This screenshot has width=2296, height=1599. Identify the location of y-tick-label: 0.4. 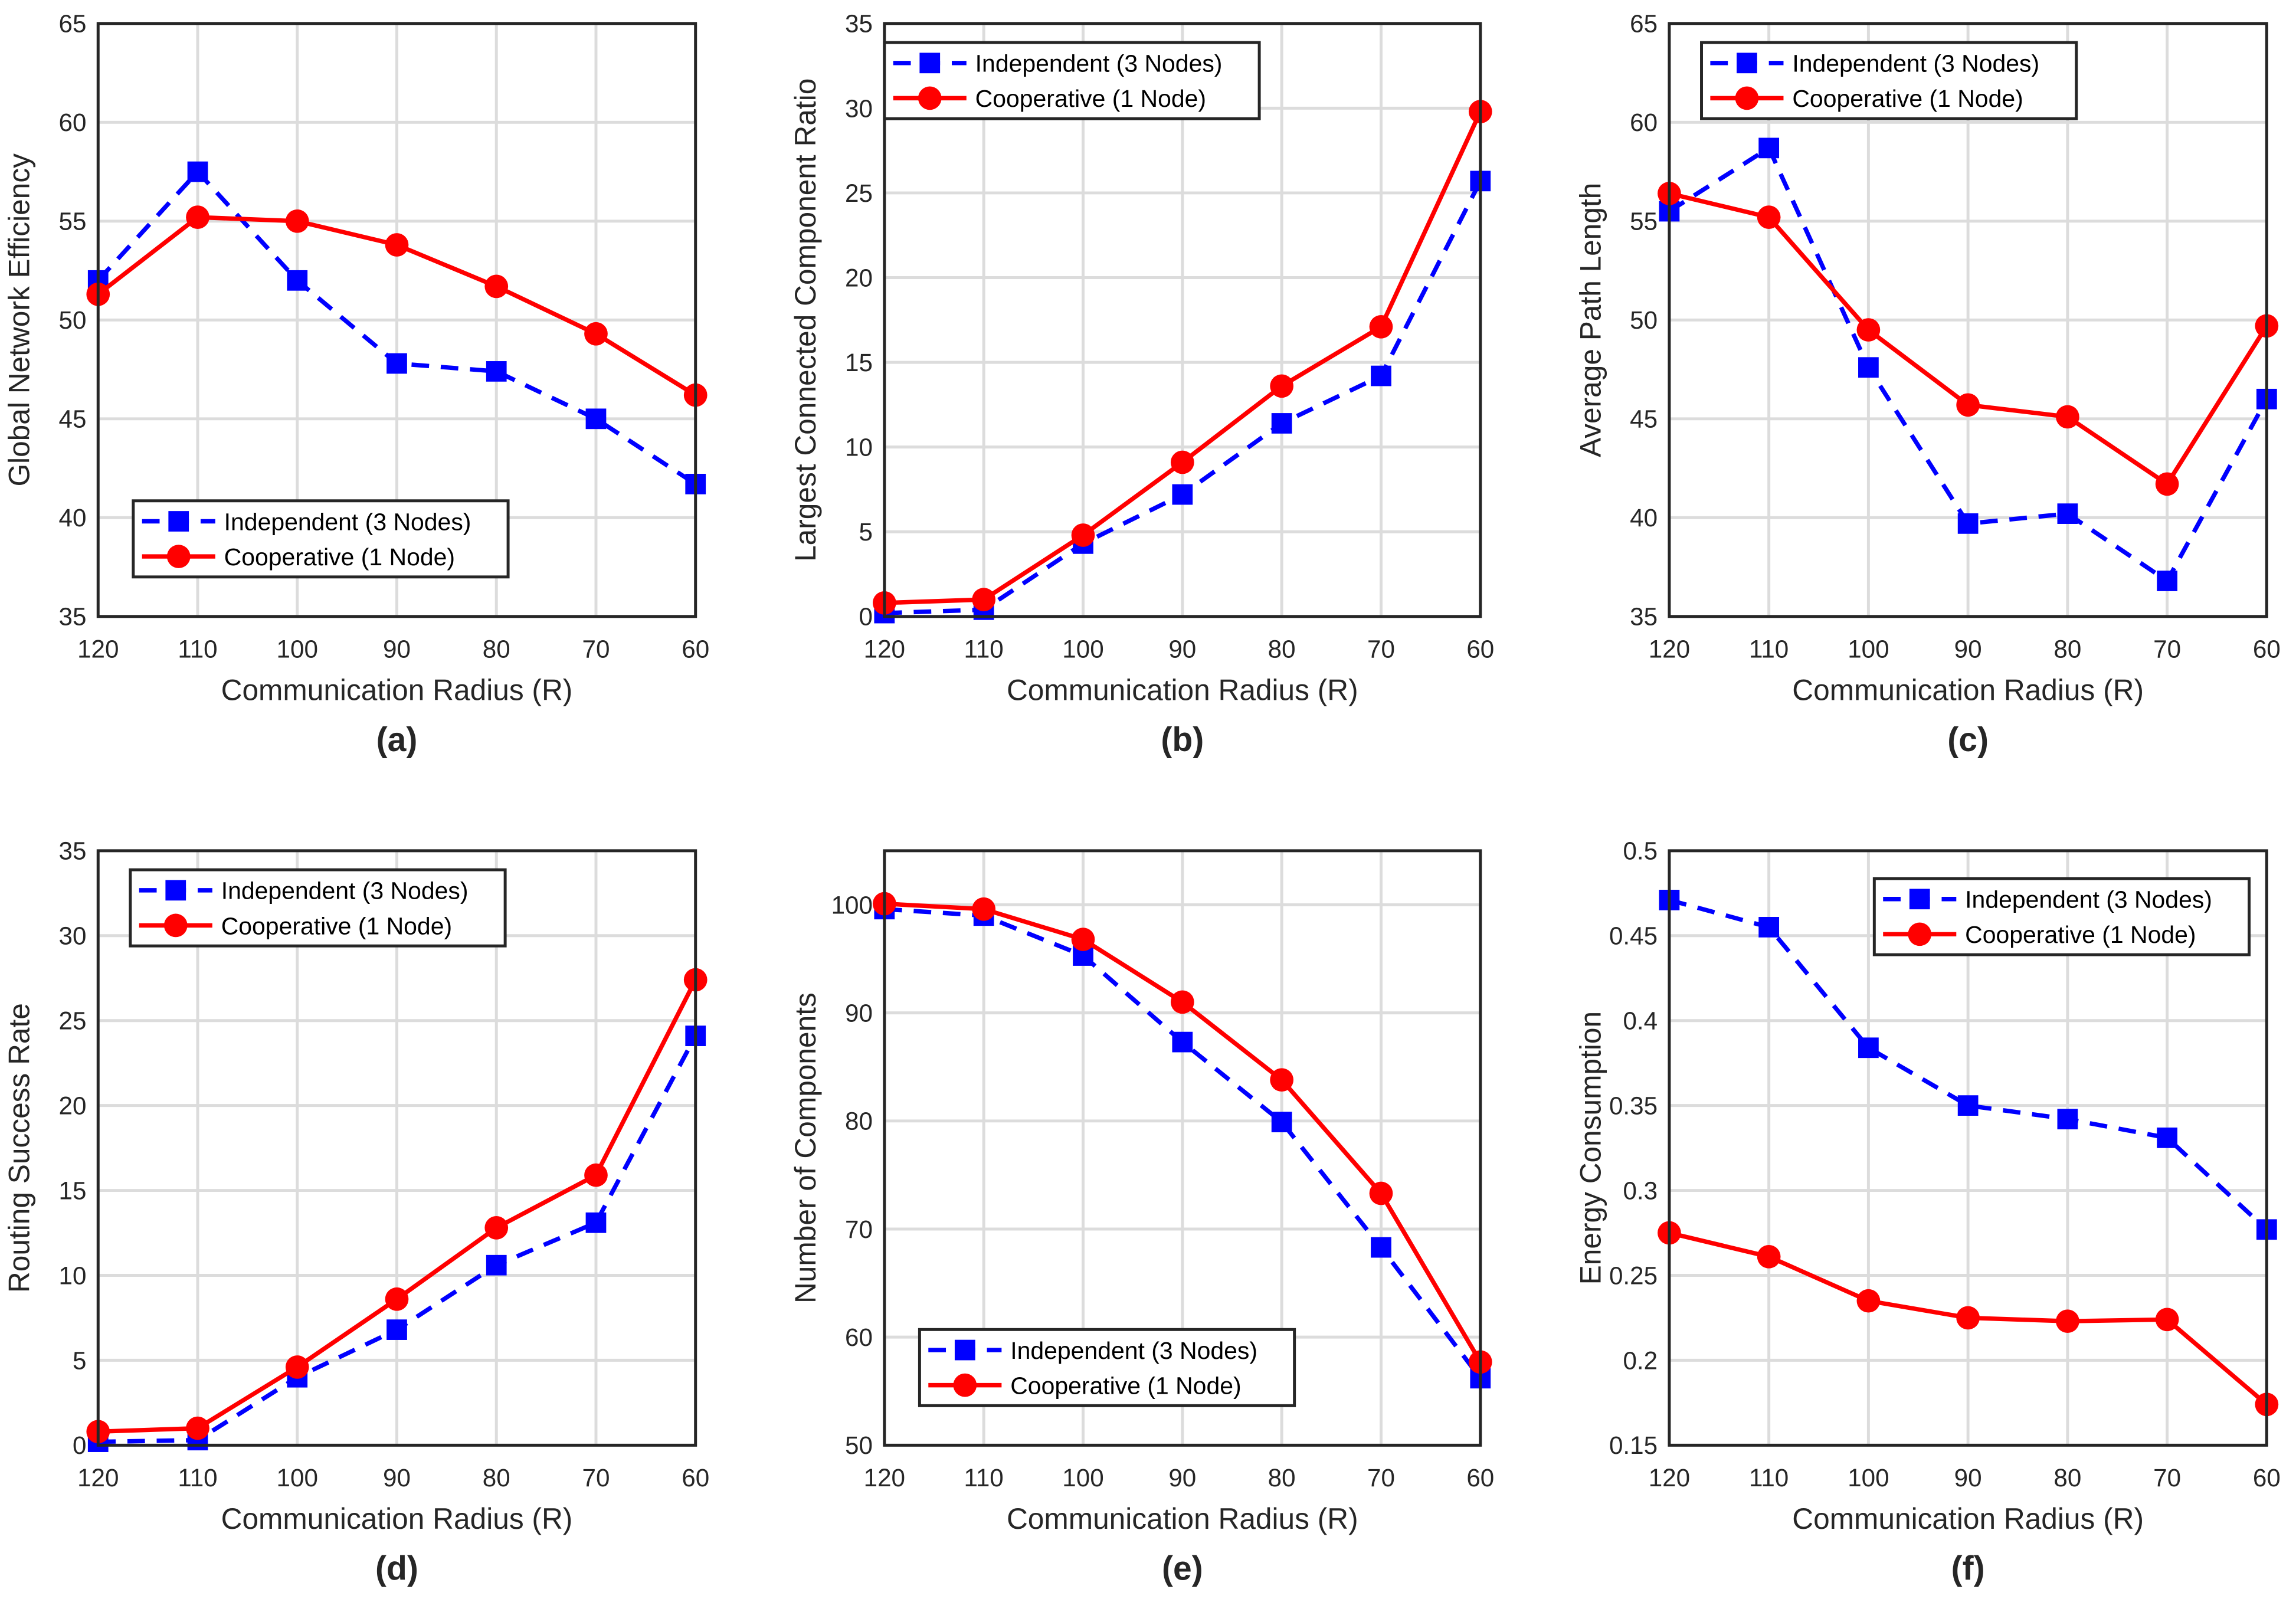
(1641, 1021).